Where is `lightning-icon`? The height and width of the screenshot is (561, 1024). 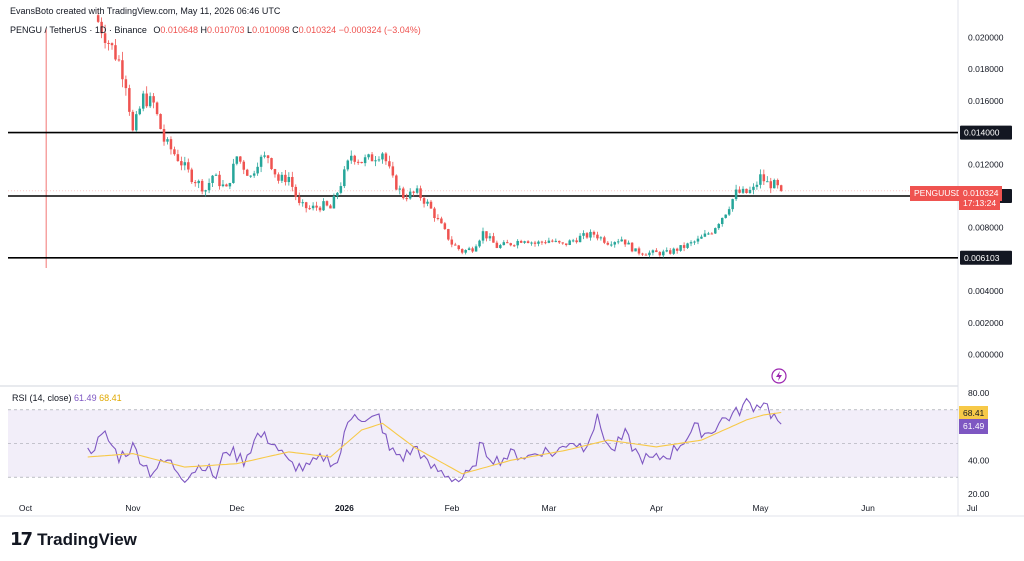
lightning-icon is located at coordinates (779, 376).